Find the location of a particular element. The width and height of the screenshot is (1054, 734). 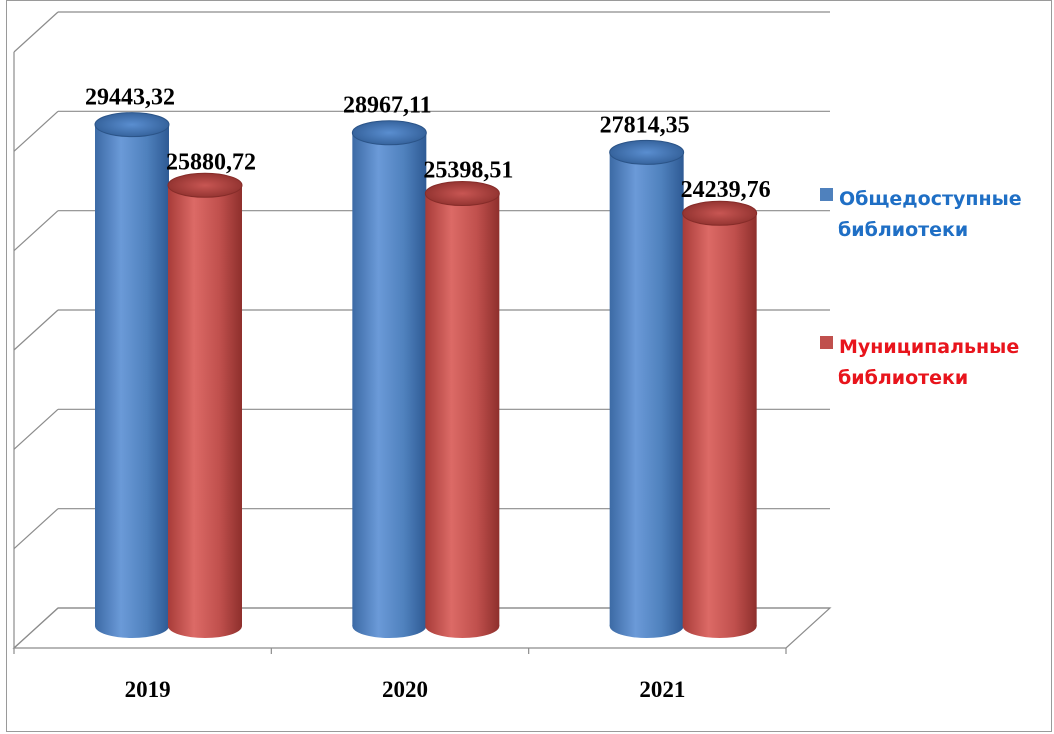

bar-2019-municipal-body is located at coordinates (205, 405).